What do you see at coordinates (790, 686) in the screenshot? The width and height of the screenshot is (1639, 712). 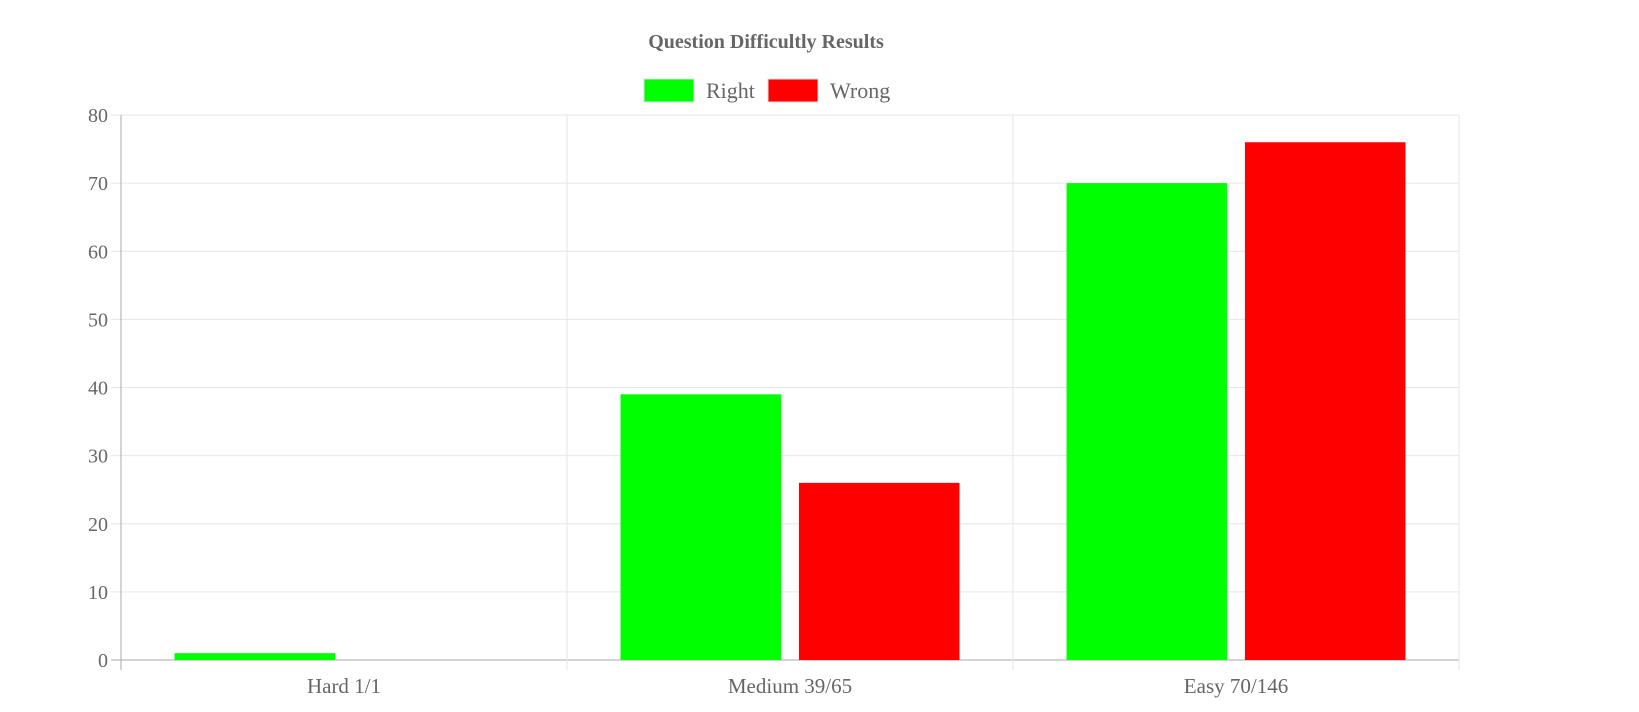 I see `x-tick-label: Medium 39/65` at bounding box center [790, 686].